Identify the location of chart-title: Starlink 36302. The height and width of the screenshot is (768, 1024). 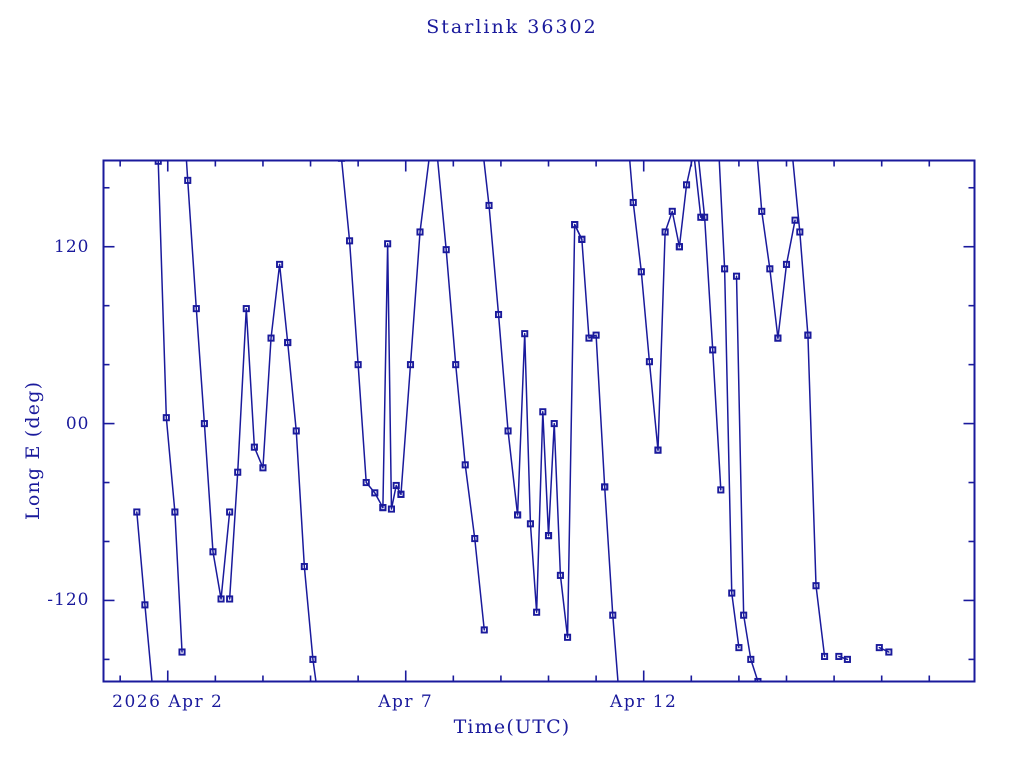
(512, 27).